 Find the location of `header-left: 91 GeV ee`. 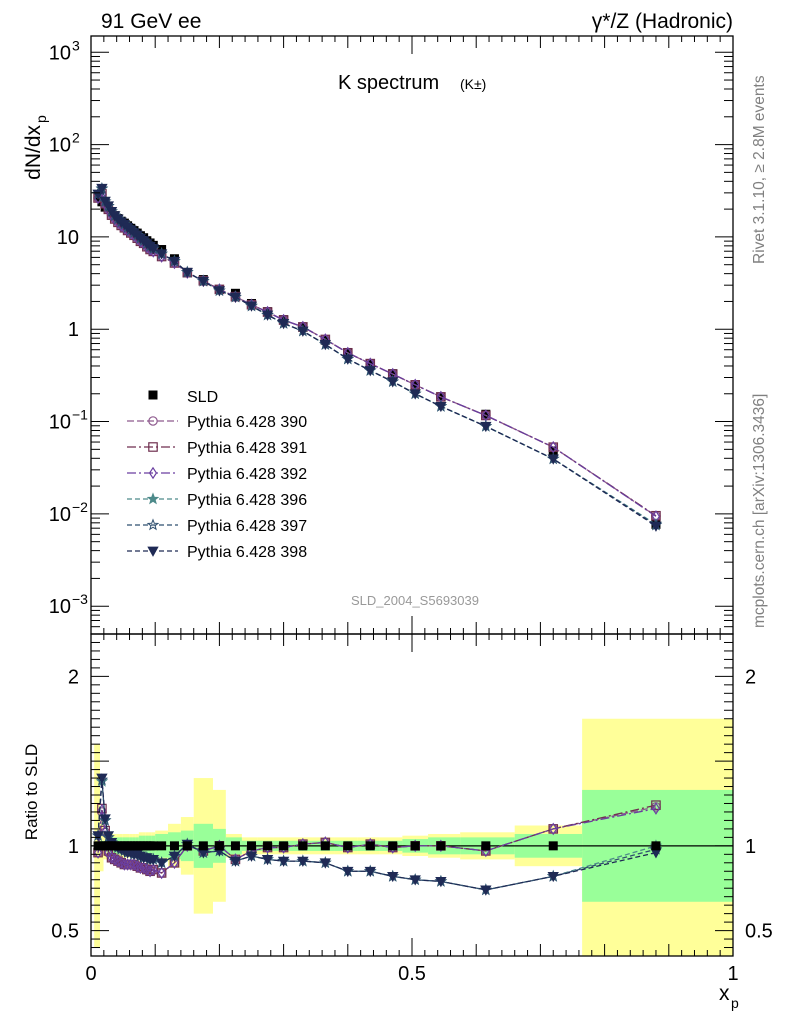

header-left: 91 GeV ee is located at coordinates (151, 21).